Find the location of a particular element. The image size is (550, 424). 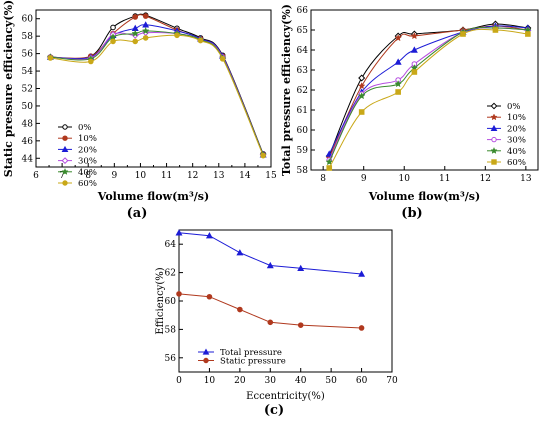

x-tick-label: 14 is located at coordinates (245, 176).